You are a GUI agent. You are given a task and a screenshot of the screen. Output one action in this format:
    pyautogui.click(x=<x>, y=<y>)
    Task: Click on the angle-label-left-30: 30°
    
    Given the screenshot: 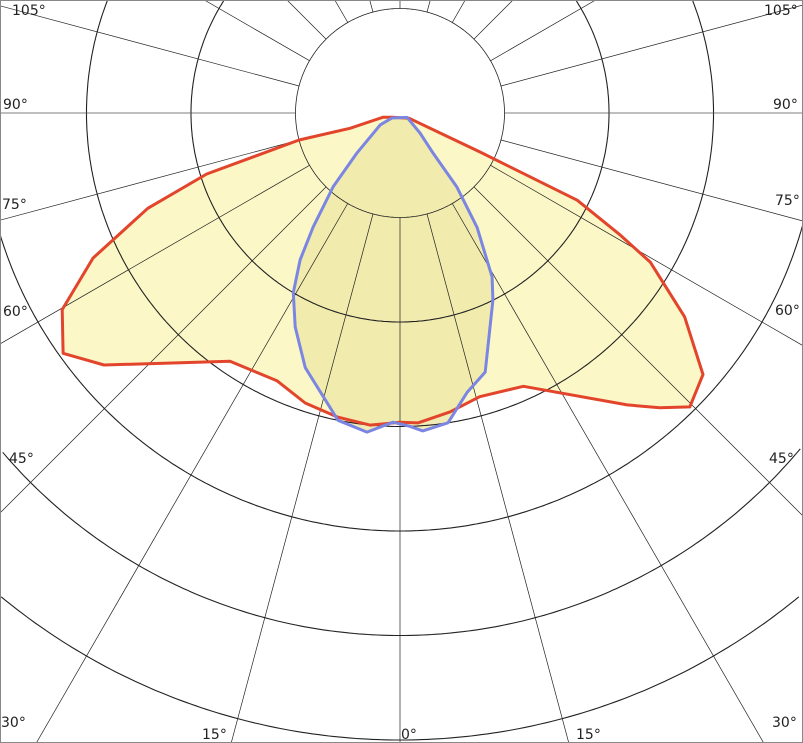 What is the action you would take?
    pyautogui.click(x=13, y=723)
    